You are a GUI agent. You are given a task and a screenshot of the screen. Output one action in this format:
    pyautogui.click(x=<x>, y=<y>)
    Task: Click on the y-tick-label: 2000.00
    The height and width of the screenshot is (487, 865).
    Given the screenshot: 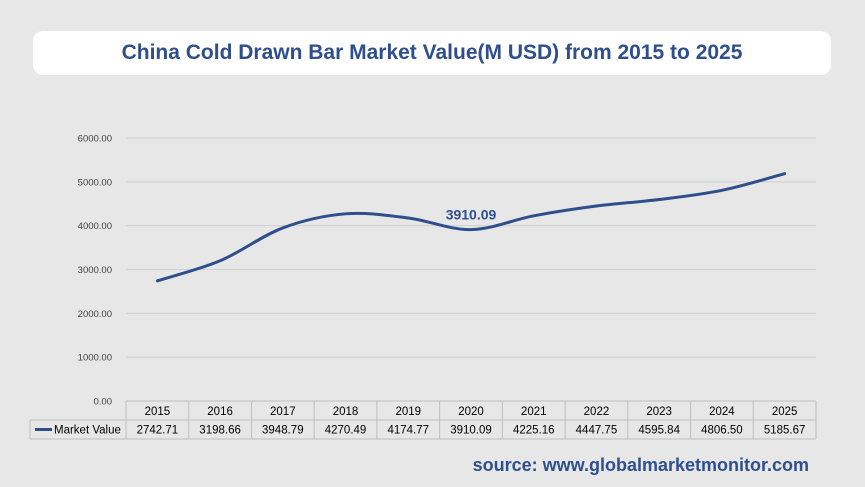 What is the action you would take?
    pyautogui.click(x=95, y=314)
    